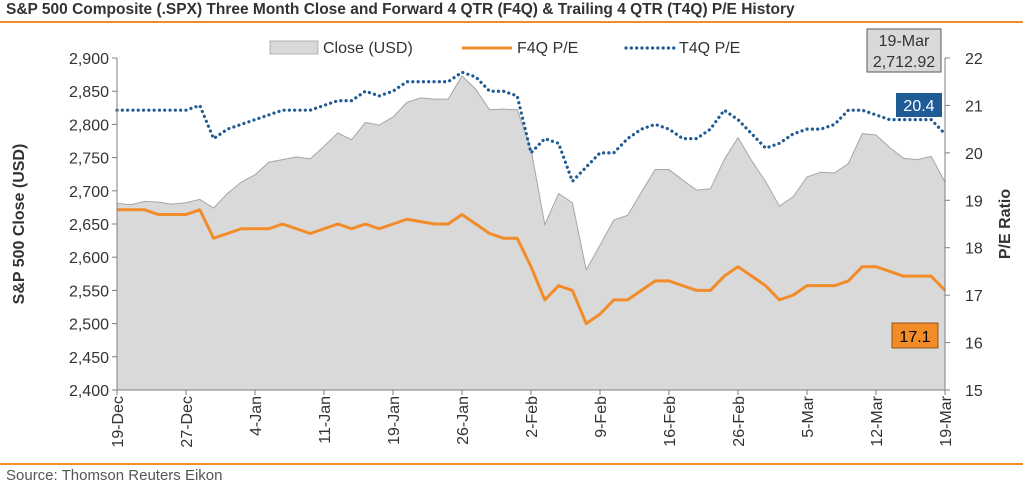 The height and width of the screenshot is (487, 1023). Describe the element at coordinates (504, 48) in the screenshot. I see `legend: Close (USD) F4Q P/E T4Q P/E` at that location.